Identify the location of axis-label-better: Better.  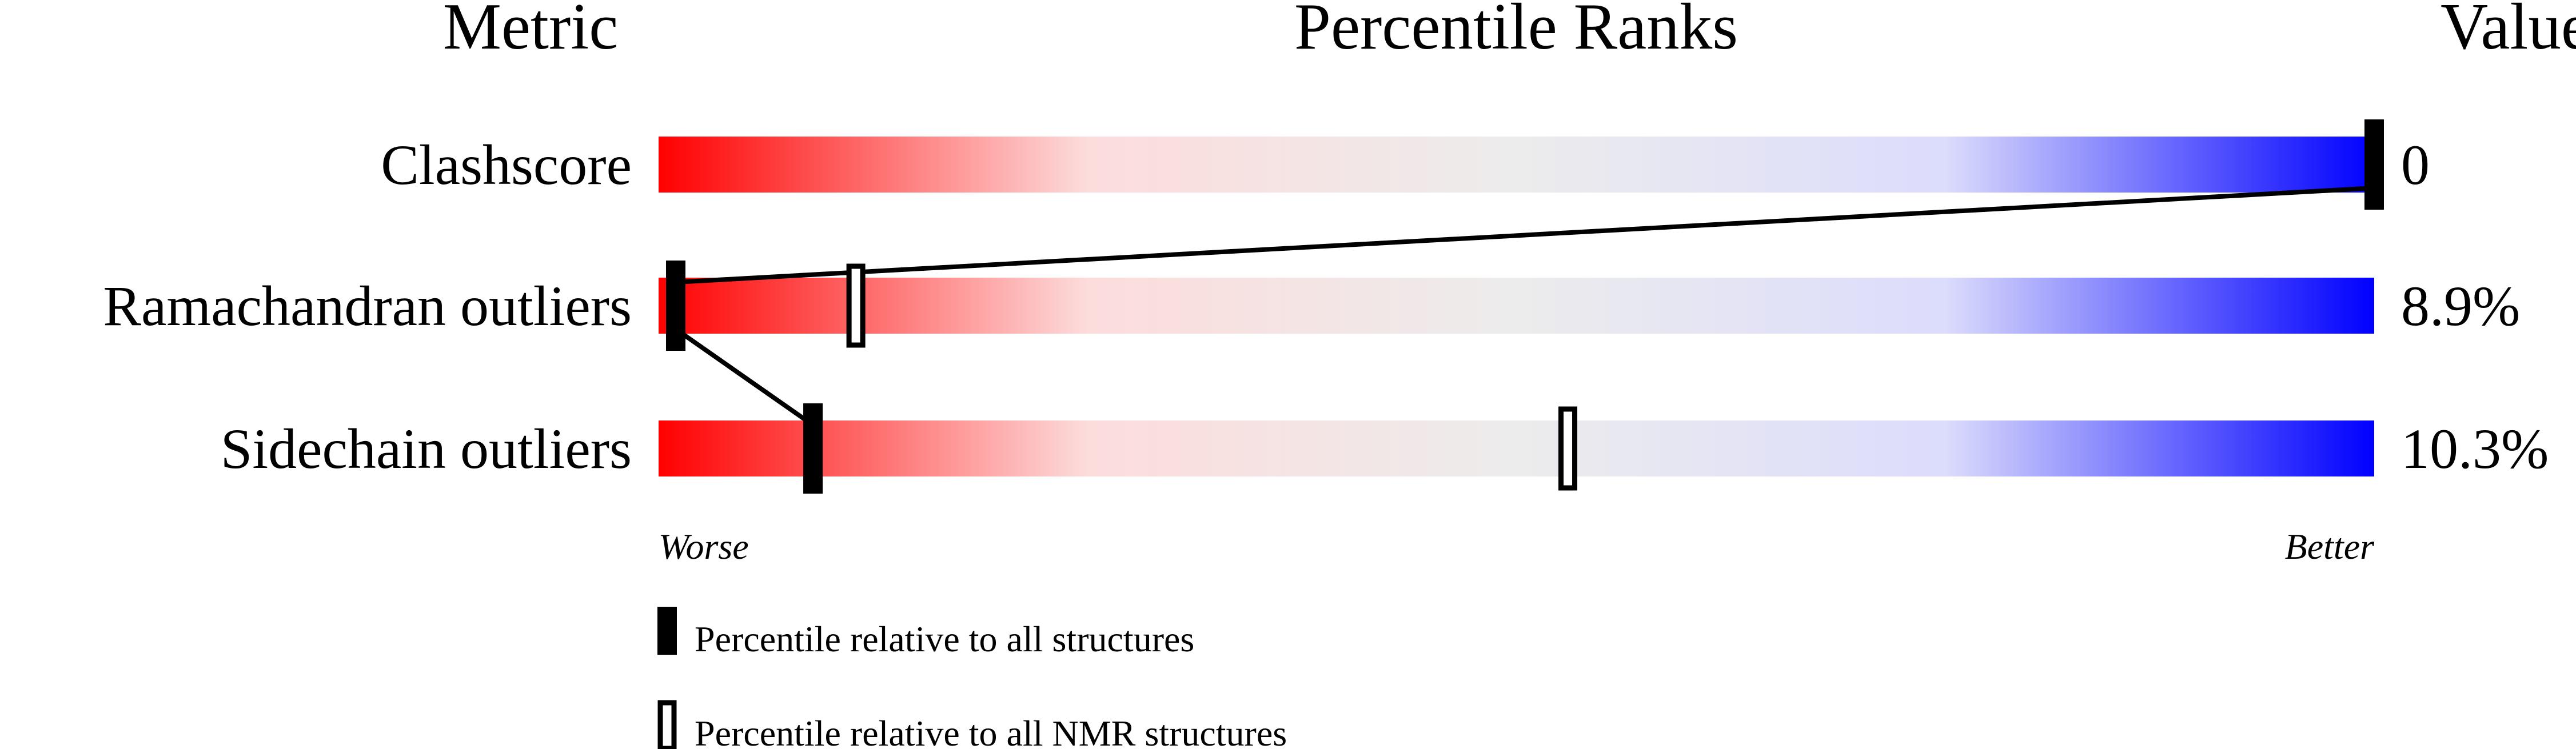
(2330, 546).